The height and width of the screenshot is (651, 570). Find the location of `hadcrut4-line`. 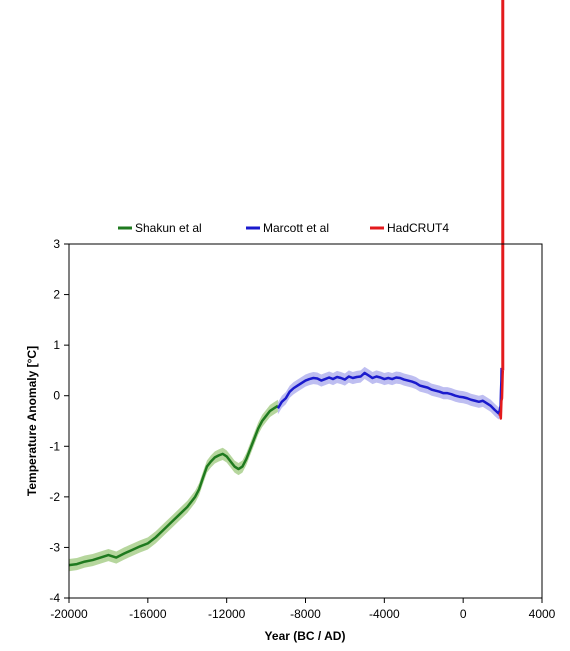

hadcrut4-line is located at coordinates (501, 395).